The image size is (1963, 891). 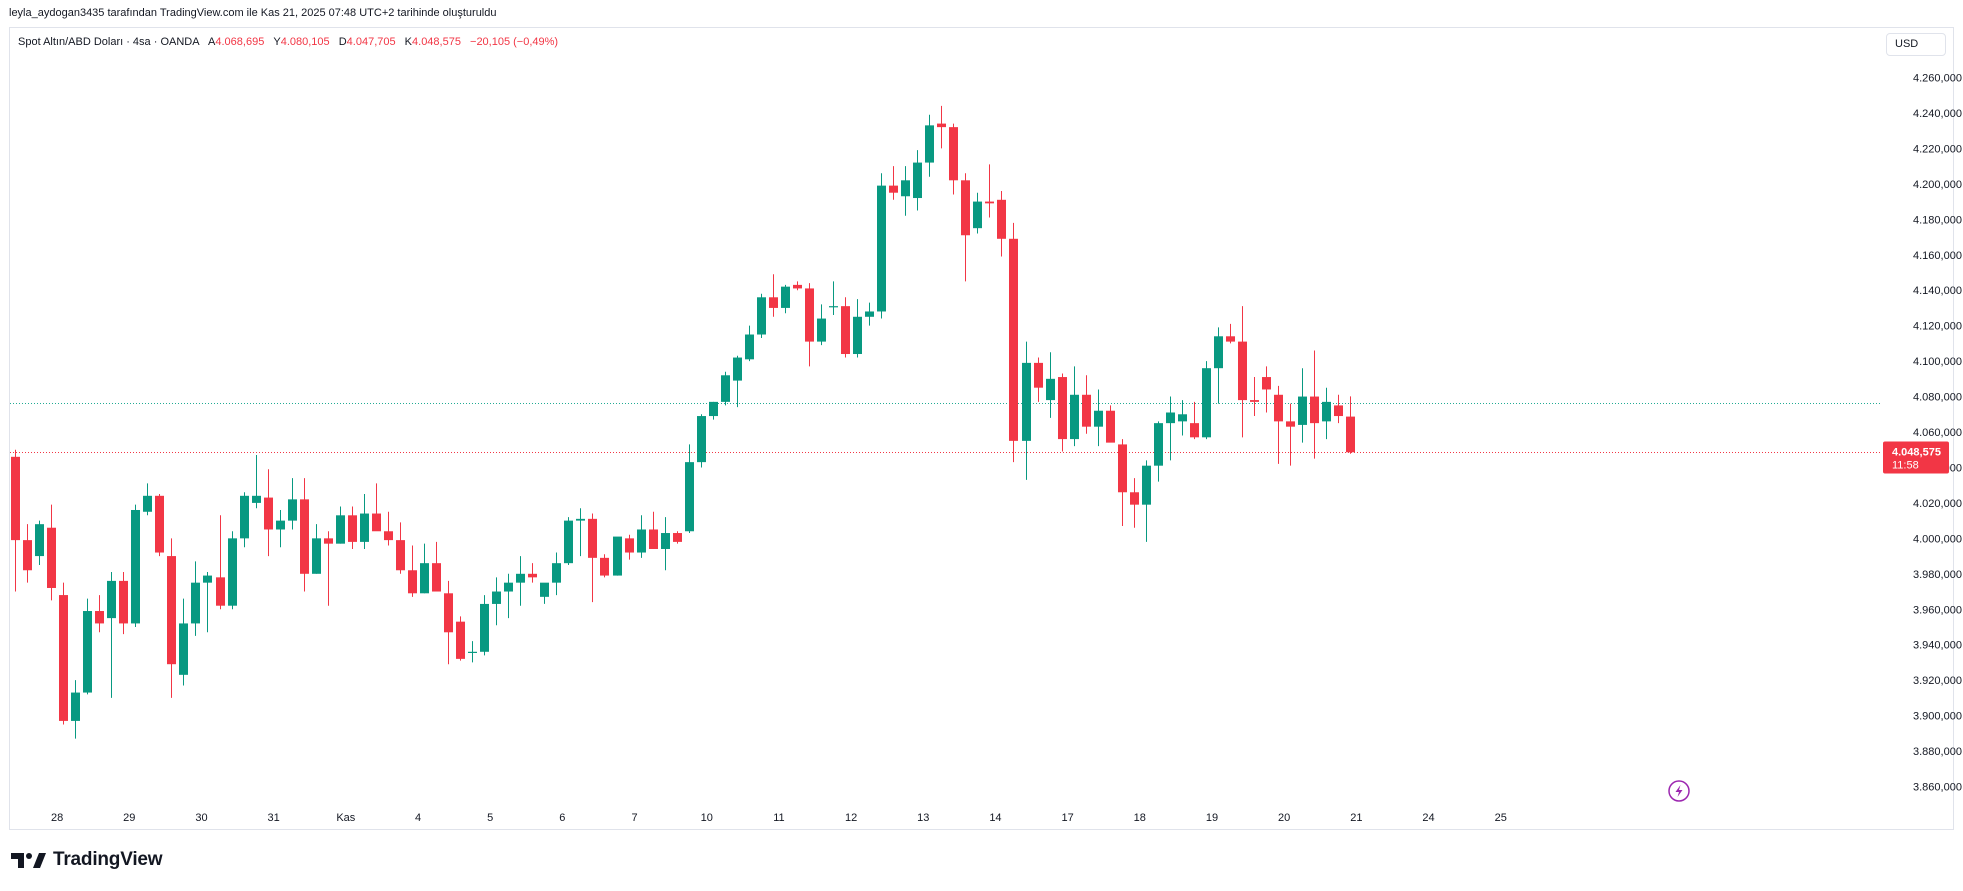 What do you see at coordinates (108, 42) in the screenshot?
I see `symbol-label: Spot Altın/ABD Doları · 4sa · OANDA` at bounding box center [108, 42].